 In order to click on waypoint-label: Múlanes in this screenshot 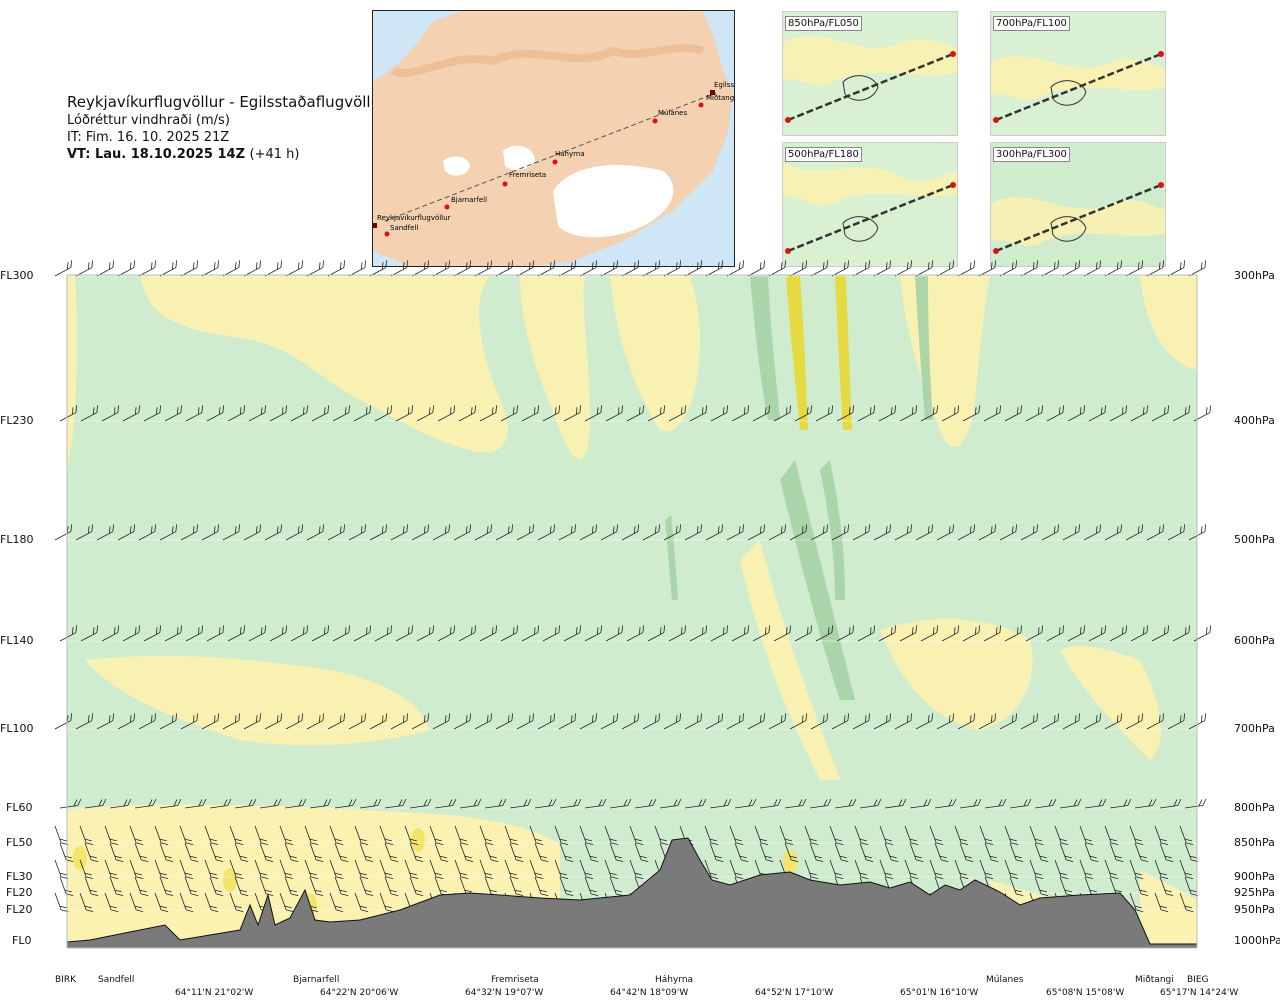, I will do `click(1005, 980)`.